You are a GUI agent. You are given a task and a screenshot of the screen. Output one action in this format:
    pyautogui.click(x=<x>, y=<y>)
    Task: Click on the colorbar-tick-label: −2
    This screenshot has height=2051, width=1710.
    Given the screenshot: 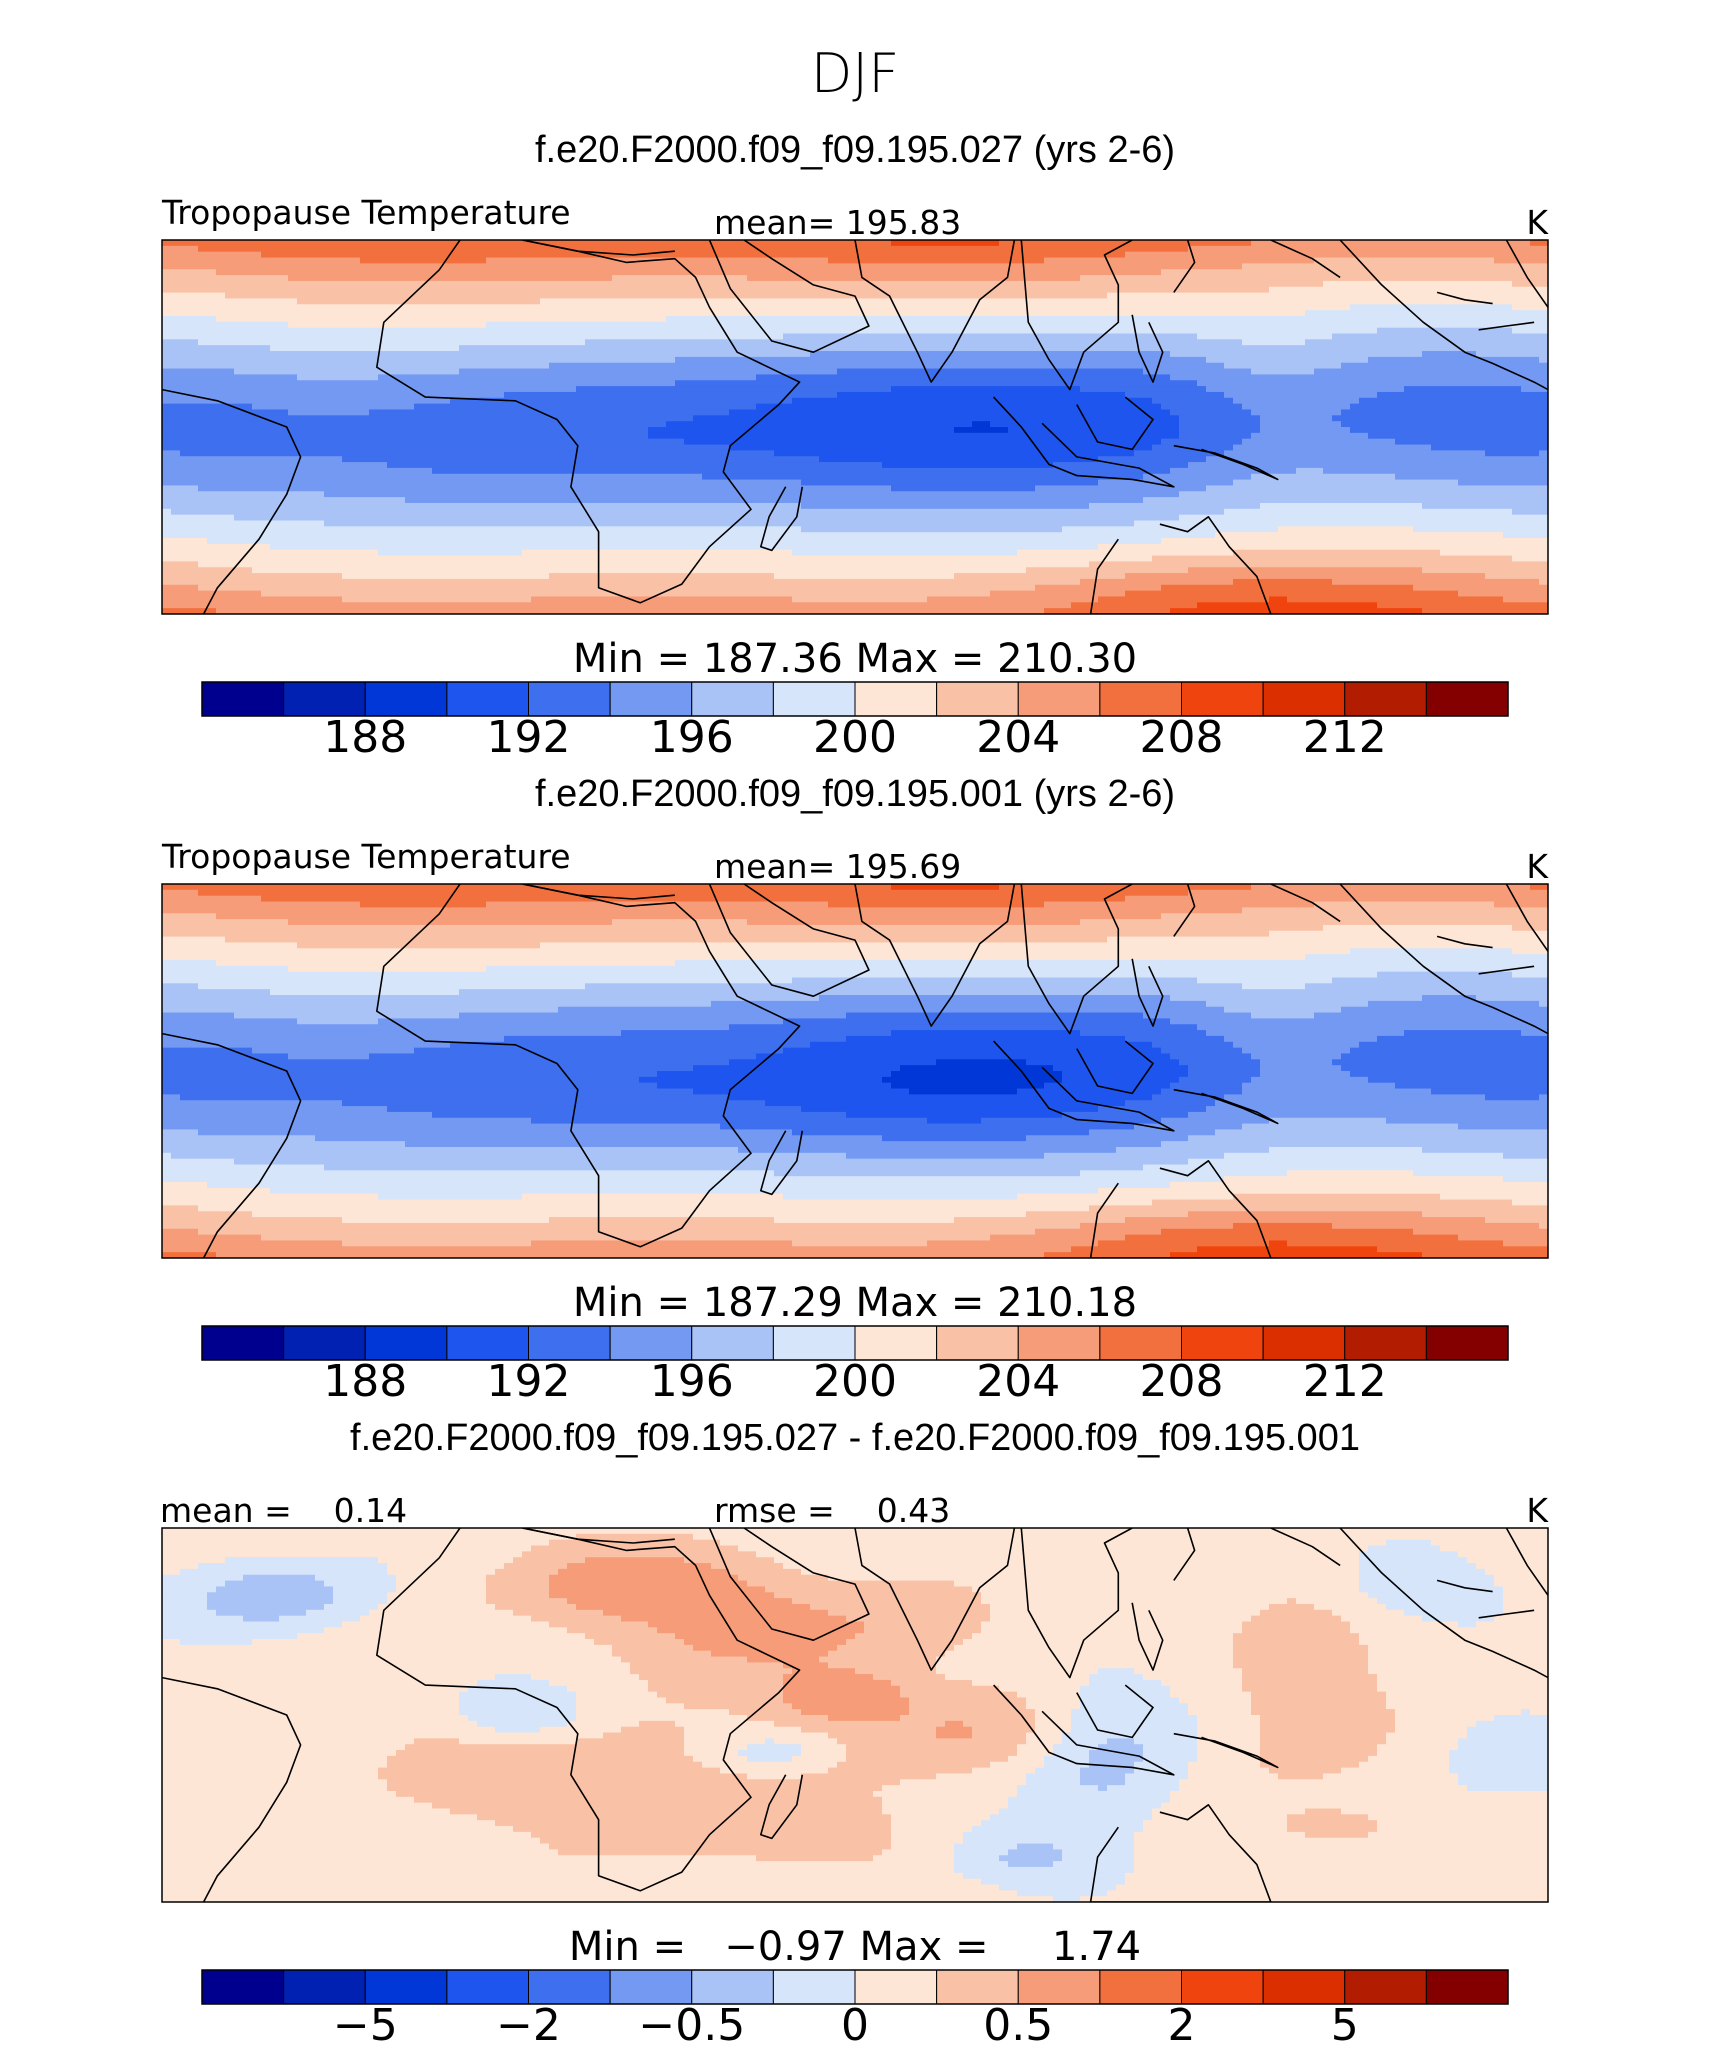 What is the action you would take?
    pyautogui.click(x=528, y=2025)
    